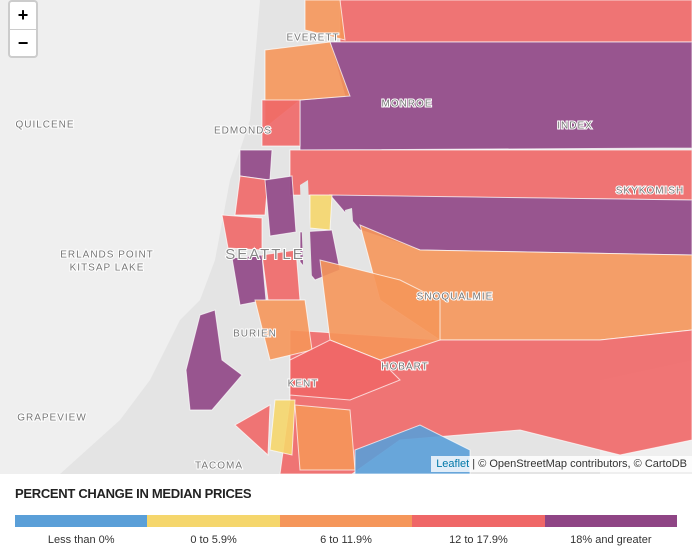  I want to click on place-label: BURIEN, so click(255, 334).